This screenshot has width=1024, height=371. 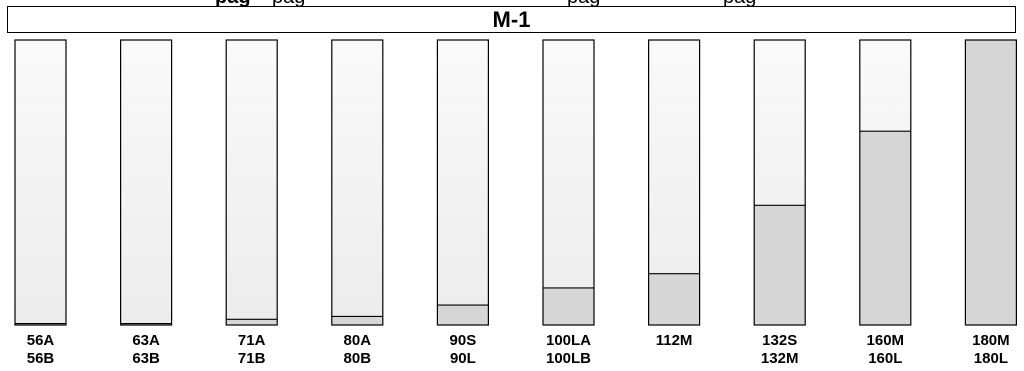 I want to click on category-label-2-line-1: 71B, so click(x=252, y=358).